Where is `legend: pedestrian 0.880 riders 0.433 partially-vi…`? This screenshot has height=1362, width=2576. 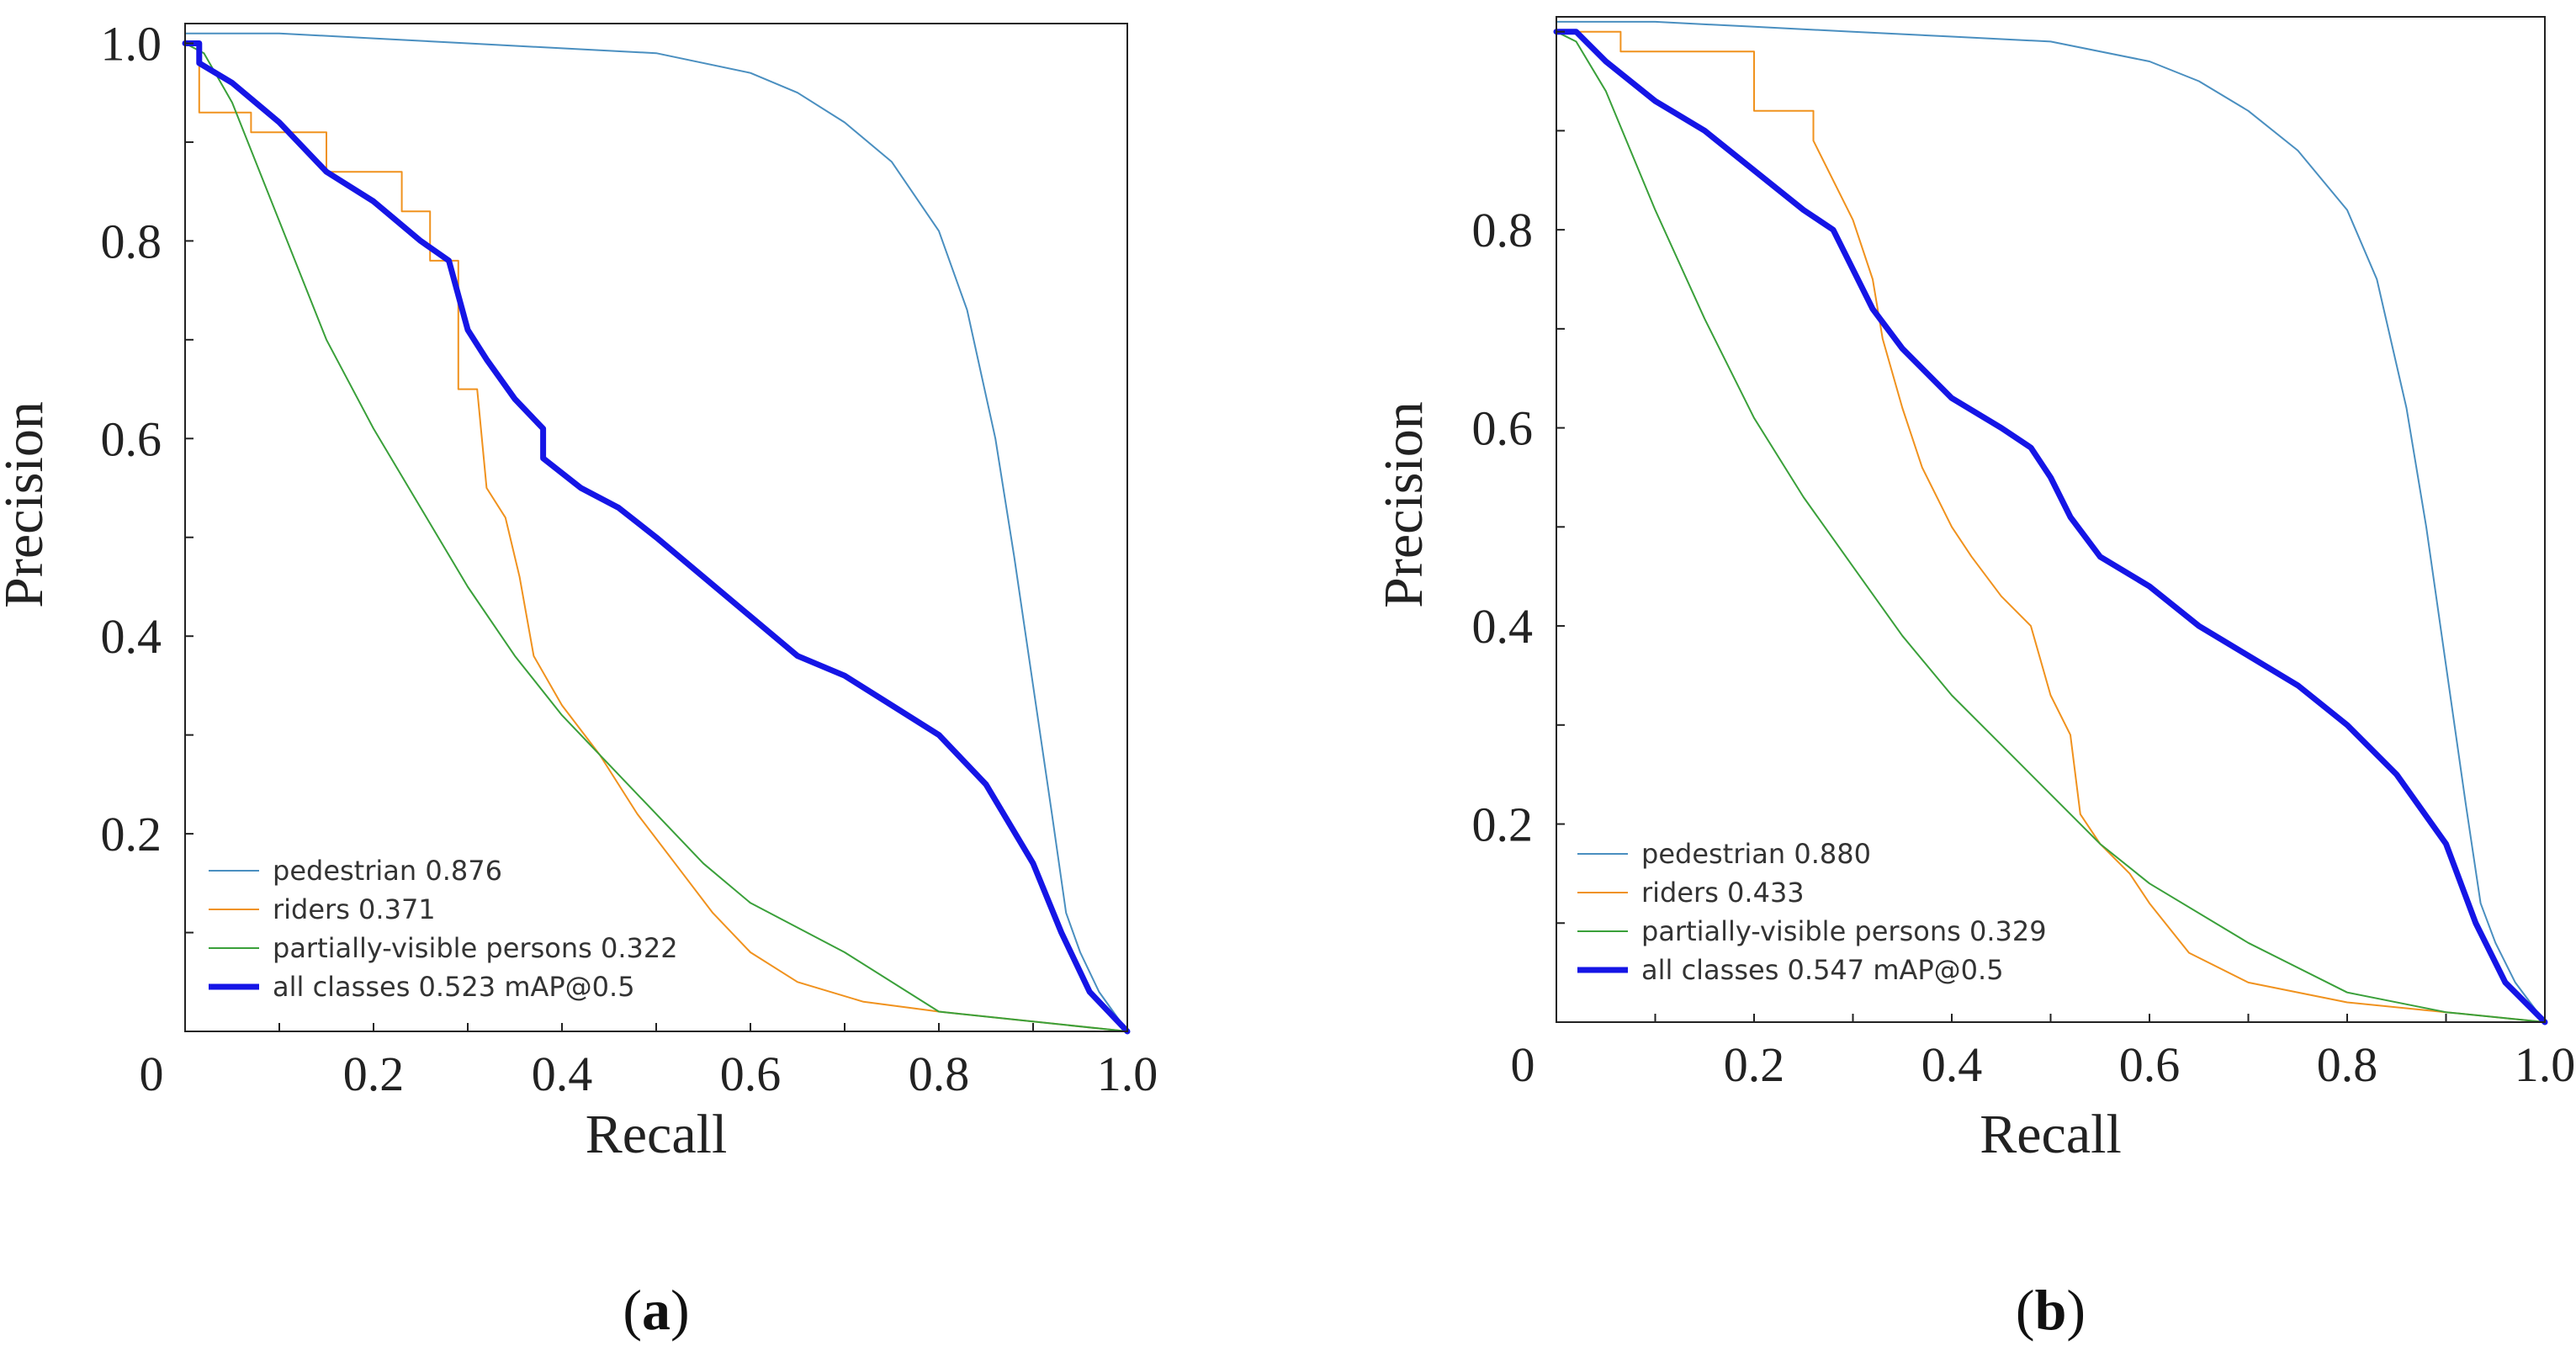 legend: pedestrian 0.880 riders 0.433 partially-vi… is located at coordinates (1812, 912).